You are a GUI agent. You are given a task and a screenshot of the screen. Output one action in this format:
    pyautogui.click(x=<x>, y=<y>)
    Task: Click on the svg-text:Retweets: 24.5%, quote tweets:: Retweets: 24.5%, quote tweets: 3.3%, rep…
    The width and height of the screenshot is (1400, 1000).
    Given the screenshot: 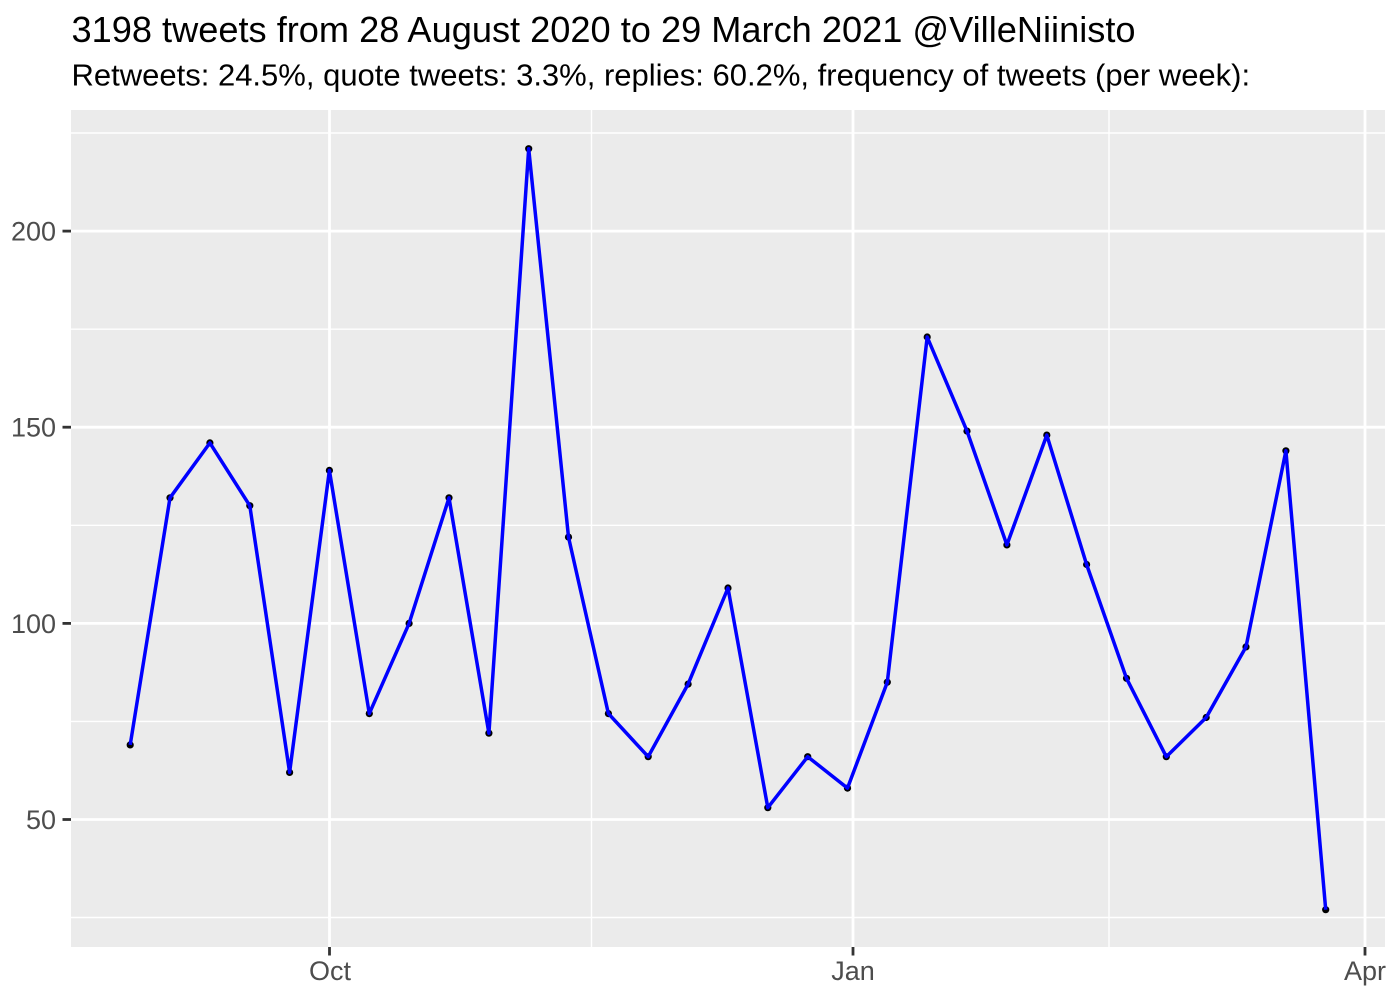 What is the action you would take?
    pyautogui.click(x=661, y=75)
    